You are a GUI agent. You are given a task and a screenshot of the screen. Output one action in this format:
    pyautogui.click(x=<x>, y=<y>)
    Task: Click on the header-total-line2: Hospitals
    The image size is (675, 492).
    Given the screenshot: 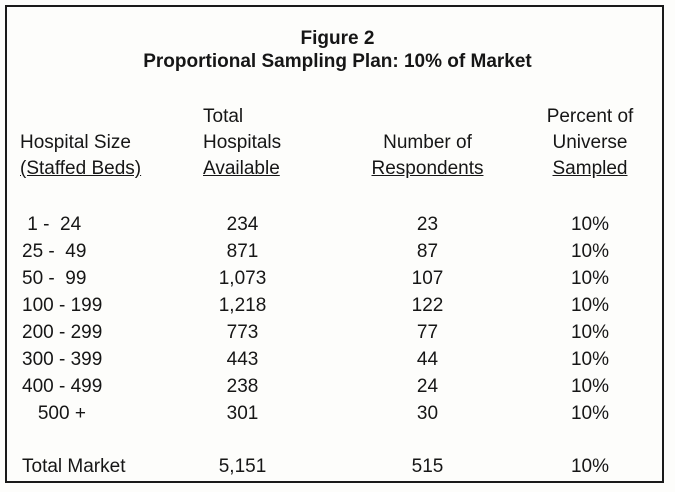 What is the action you would take?
    pyautogui.click(x=242, y=142)
    